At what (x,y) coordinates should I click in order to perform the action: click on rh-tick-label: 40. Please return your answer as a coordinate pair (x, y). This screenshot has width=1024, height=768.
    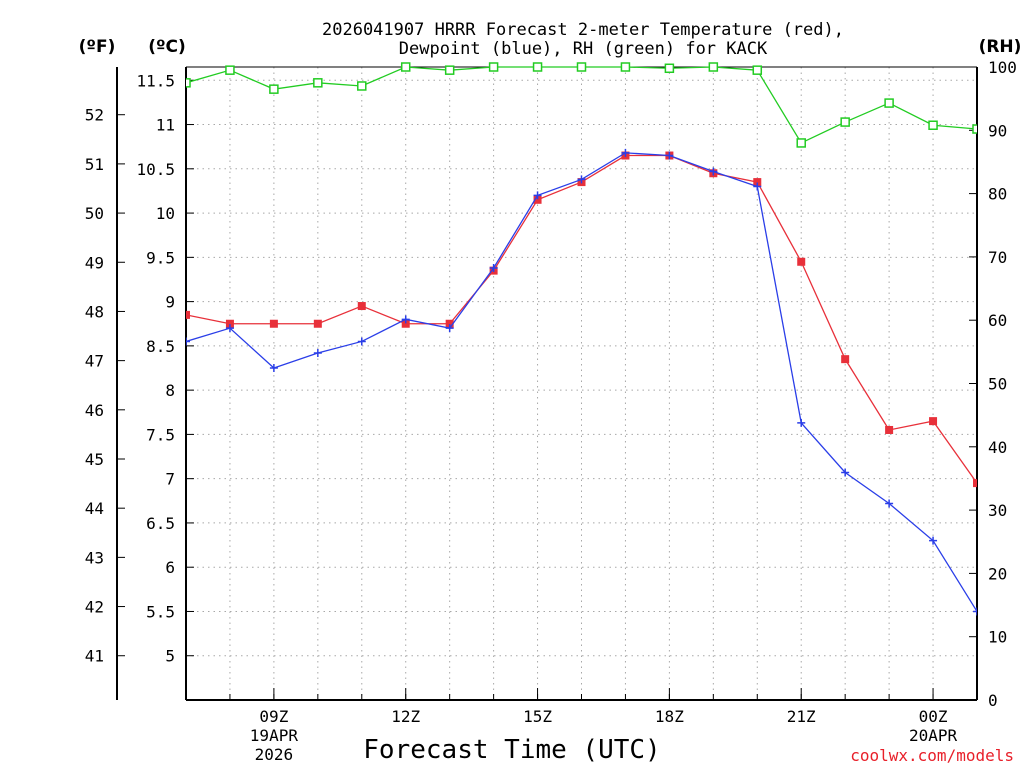
    Looking at the image, I should click on (997, 447).